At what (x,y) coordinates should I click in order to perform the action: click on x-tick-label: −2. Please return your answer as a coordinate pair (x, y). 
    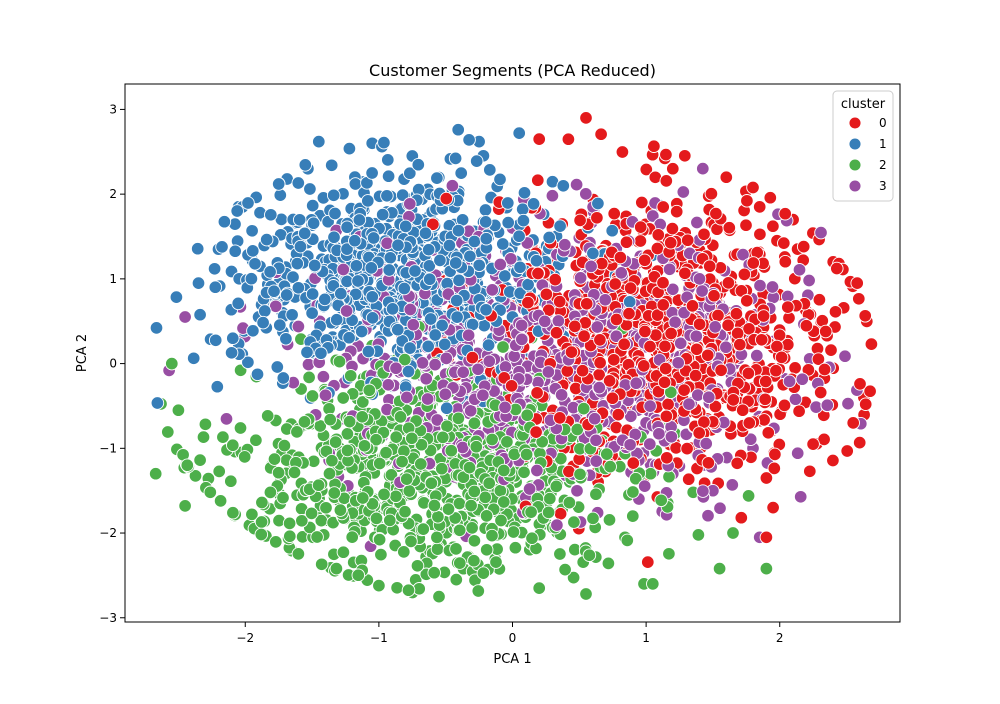
    Looking at the image, I should click on (245, 638).